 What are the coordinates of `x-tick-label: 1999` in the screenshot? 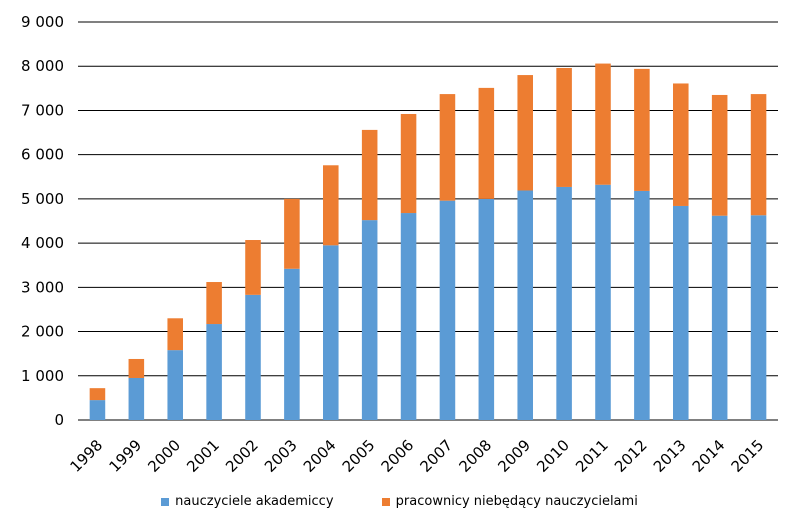 It's located at (125, 456).